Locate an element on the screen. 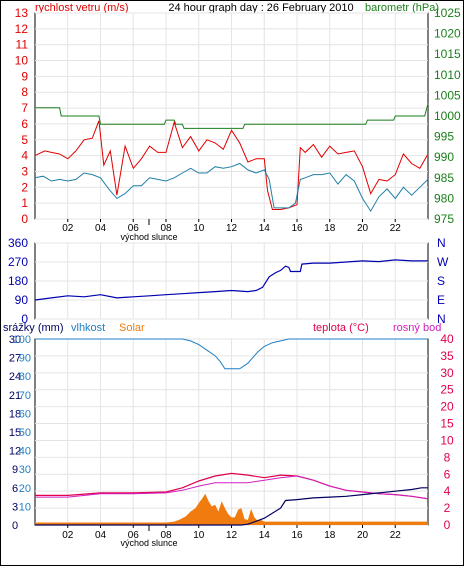  wind-speed-tick-label: 7 is located at coordinates (24, 108).